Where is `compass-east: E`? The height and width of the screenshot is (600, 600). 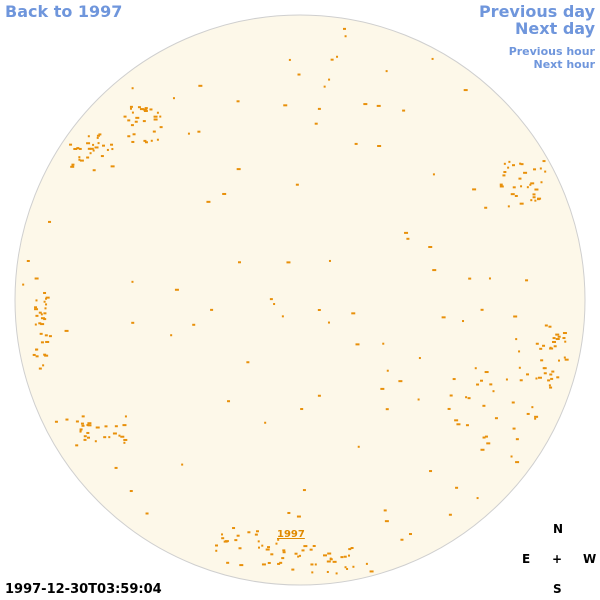
compass-east: E is located at coordinates (526, 559).